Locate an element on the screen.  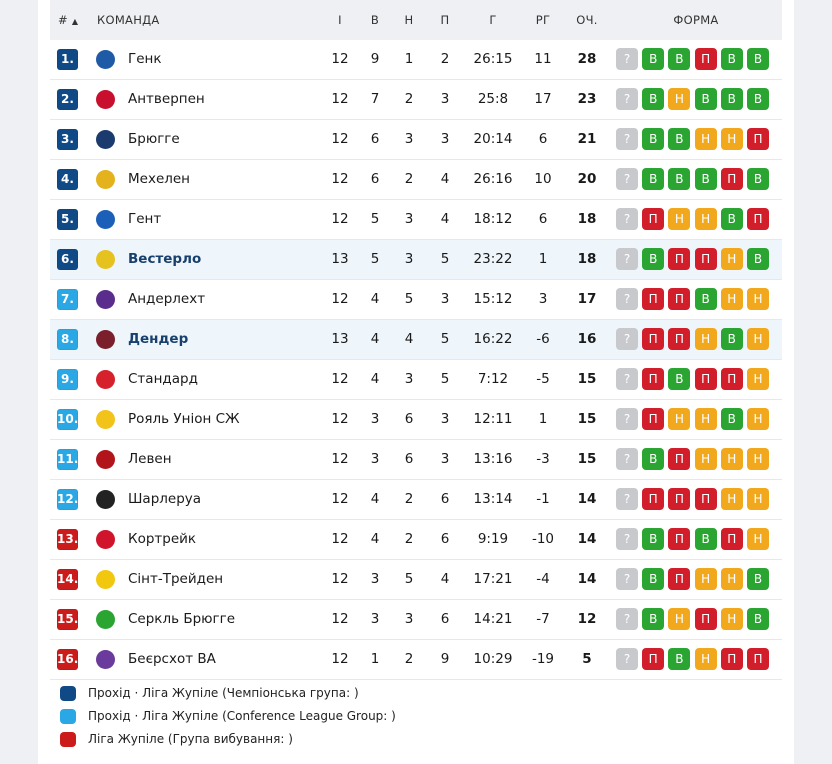
table-row: 14. Сінт-Трейден 12 3 5 4 17:21 -4 14? В П Н Н В is located at coordinates (416, 580).